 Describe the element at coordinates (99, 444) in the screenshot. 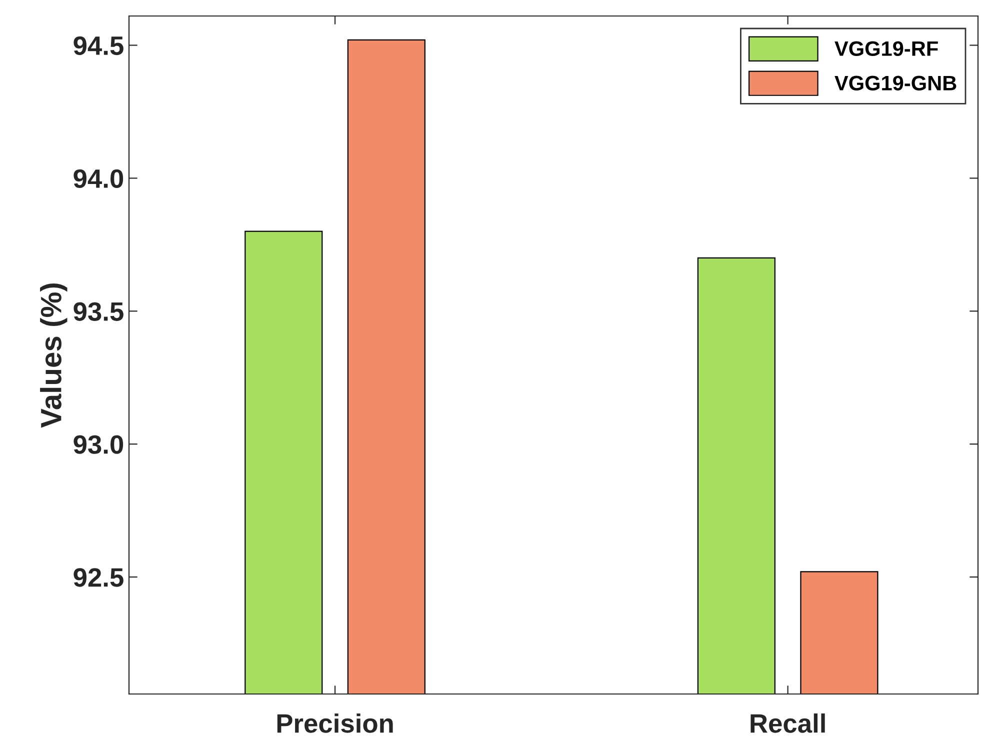

I see `y-tick-label: 93.0` at that location.